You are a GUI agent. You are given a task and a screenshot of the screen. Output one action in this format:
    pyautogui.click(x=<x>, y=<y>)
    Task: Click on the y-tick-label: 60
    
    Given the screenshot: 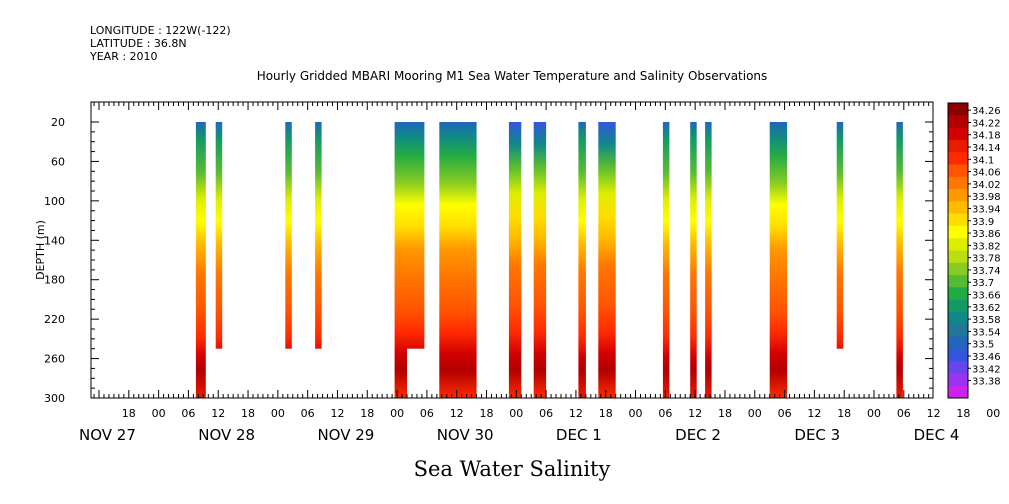 What is the action you would take?
    pyautogui.click(x=58, y=161)
    